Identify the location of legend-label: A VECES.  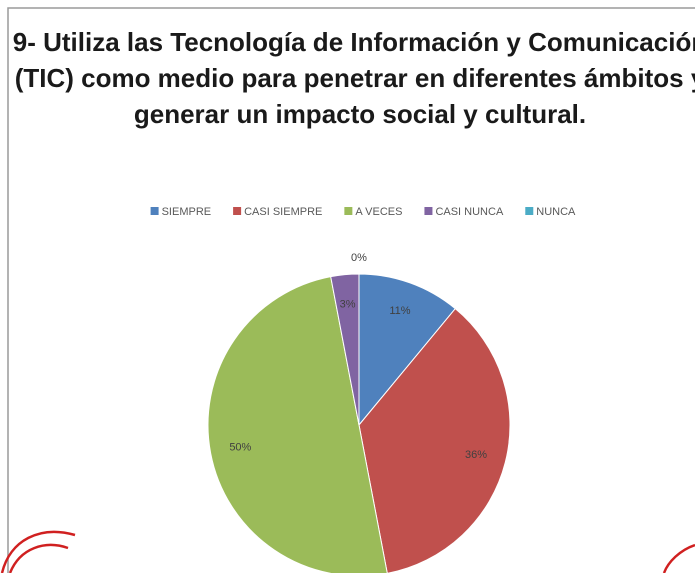
(378, 212).